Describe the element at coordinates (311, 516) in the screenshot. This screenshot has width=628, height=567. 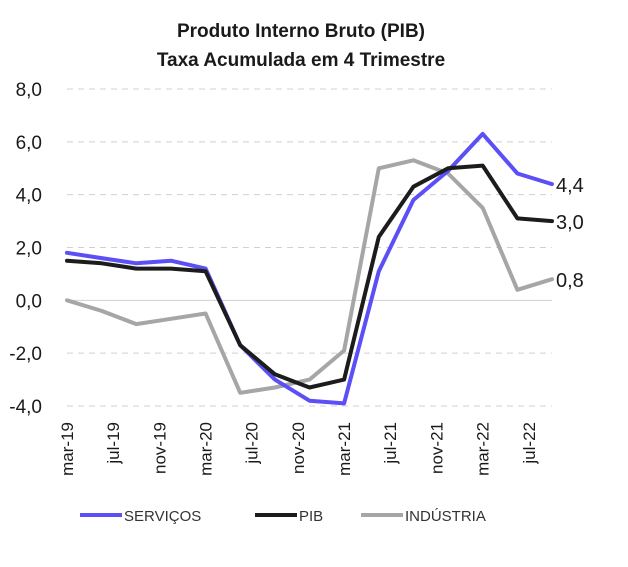
I see `legend-label: PIB` at that location.